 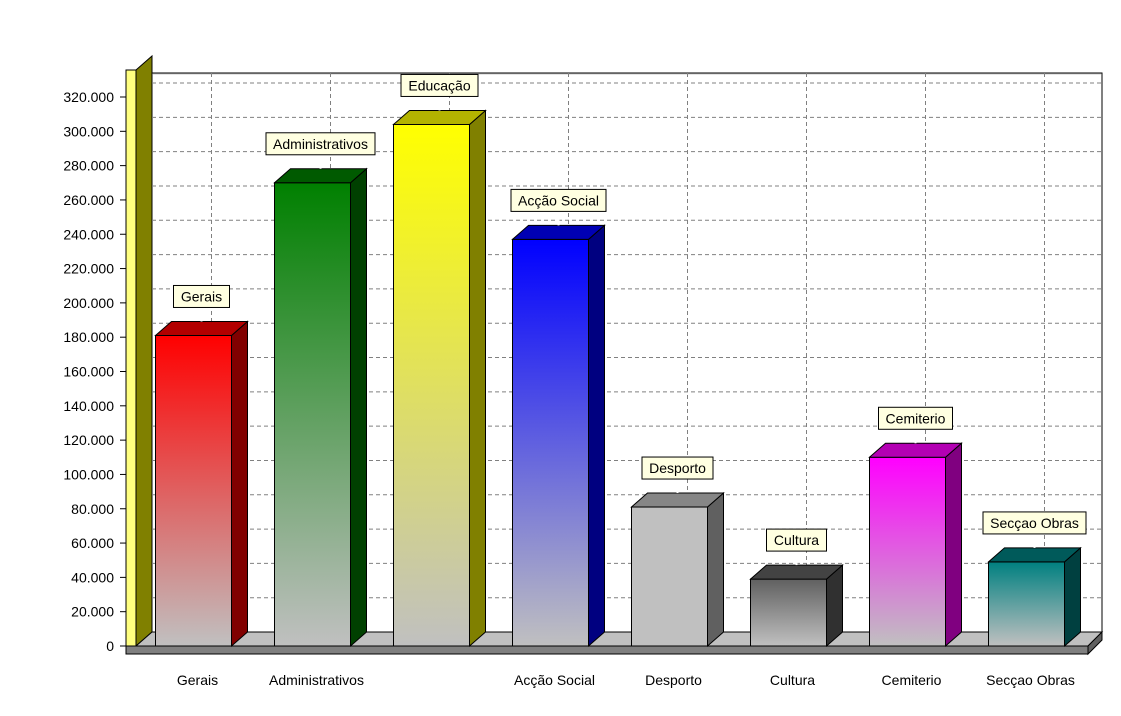 I want to click on bar-cemiterio, so click(x=915, y=545).